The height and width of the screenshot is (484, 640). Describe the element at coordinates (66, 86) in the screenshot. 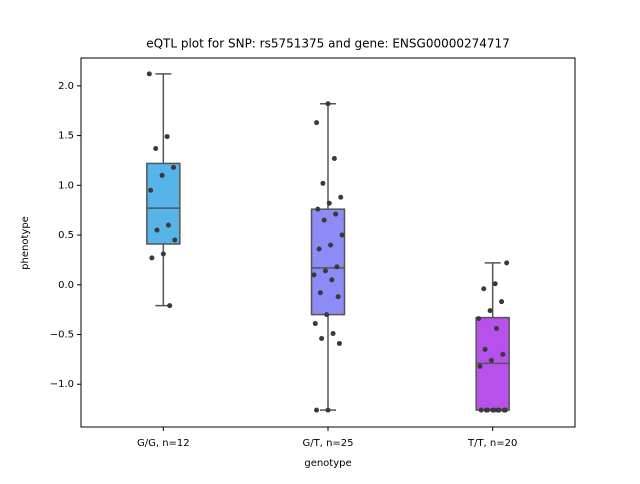

I see `y-tick-label: 2.0` at that location.